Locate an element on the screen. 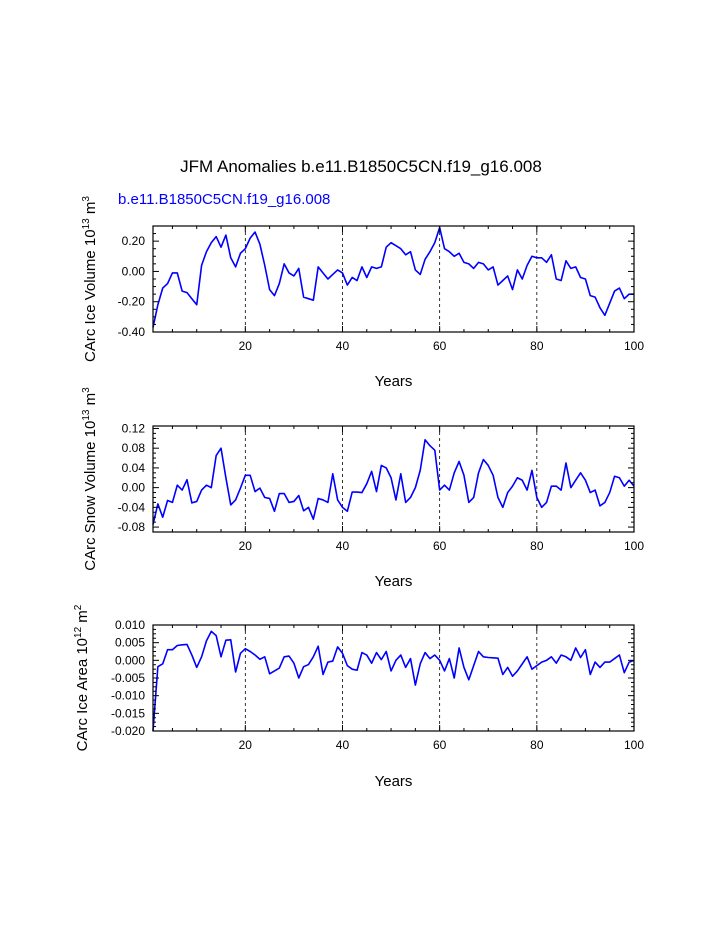  y-tick-label: -0.010 is located at coordinates (128, 696).